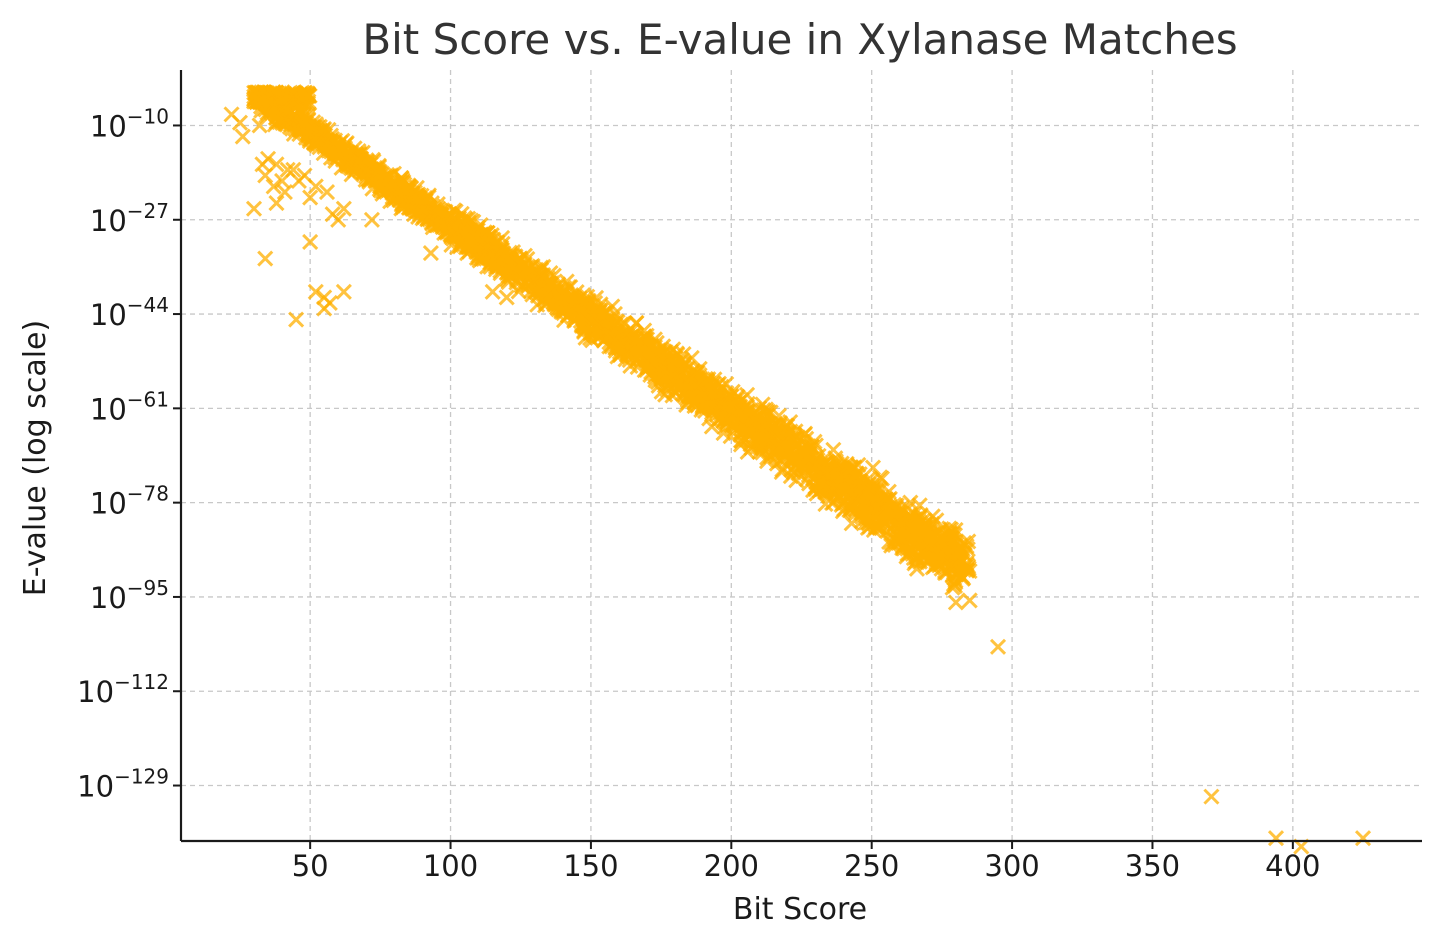 This screenshot has height=947, width=1440. I want to click on x-tick-label: 250, so click(871, 866).